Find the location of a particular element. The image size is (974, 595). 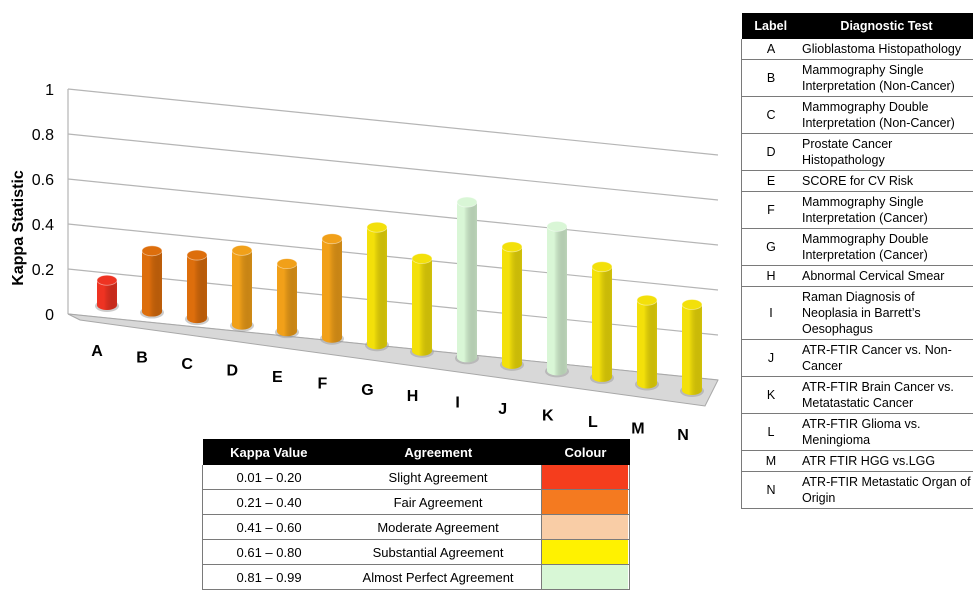

kappa-range: 0.81 – 0.99 is located at coordinates (269, 577).